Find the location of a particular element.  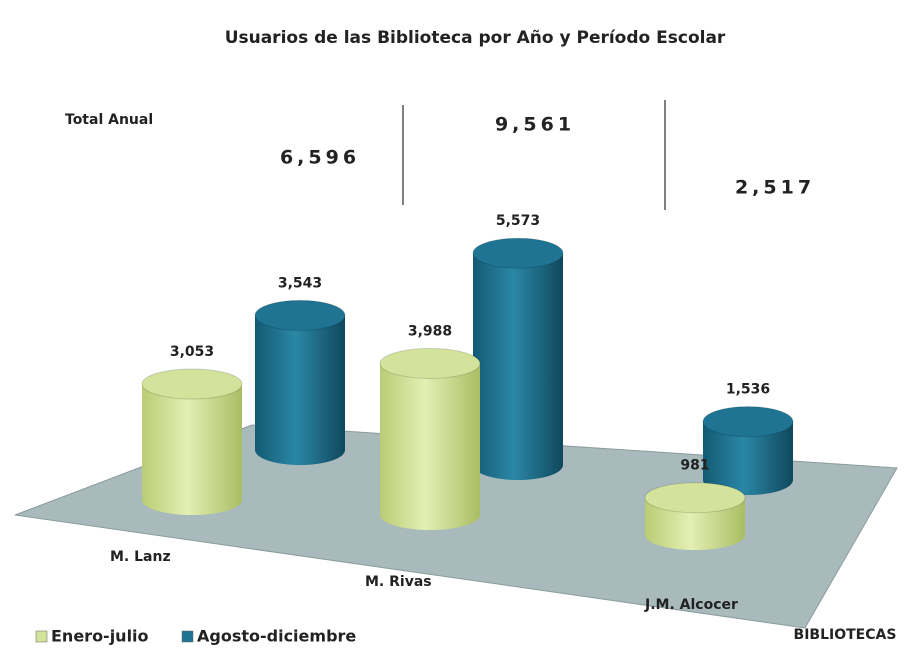

legend-label: Enero-julio is located at coordinates (100, 636).